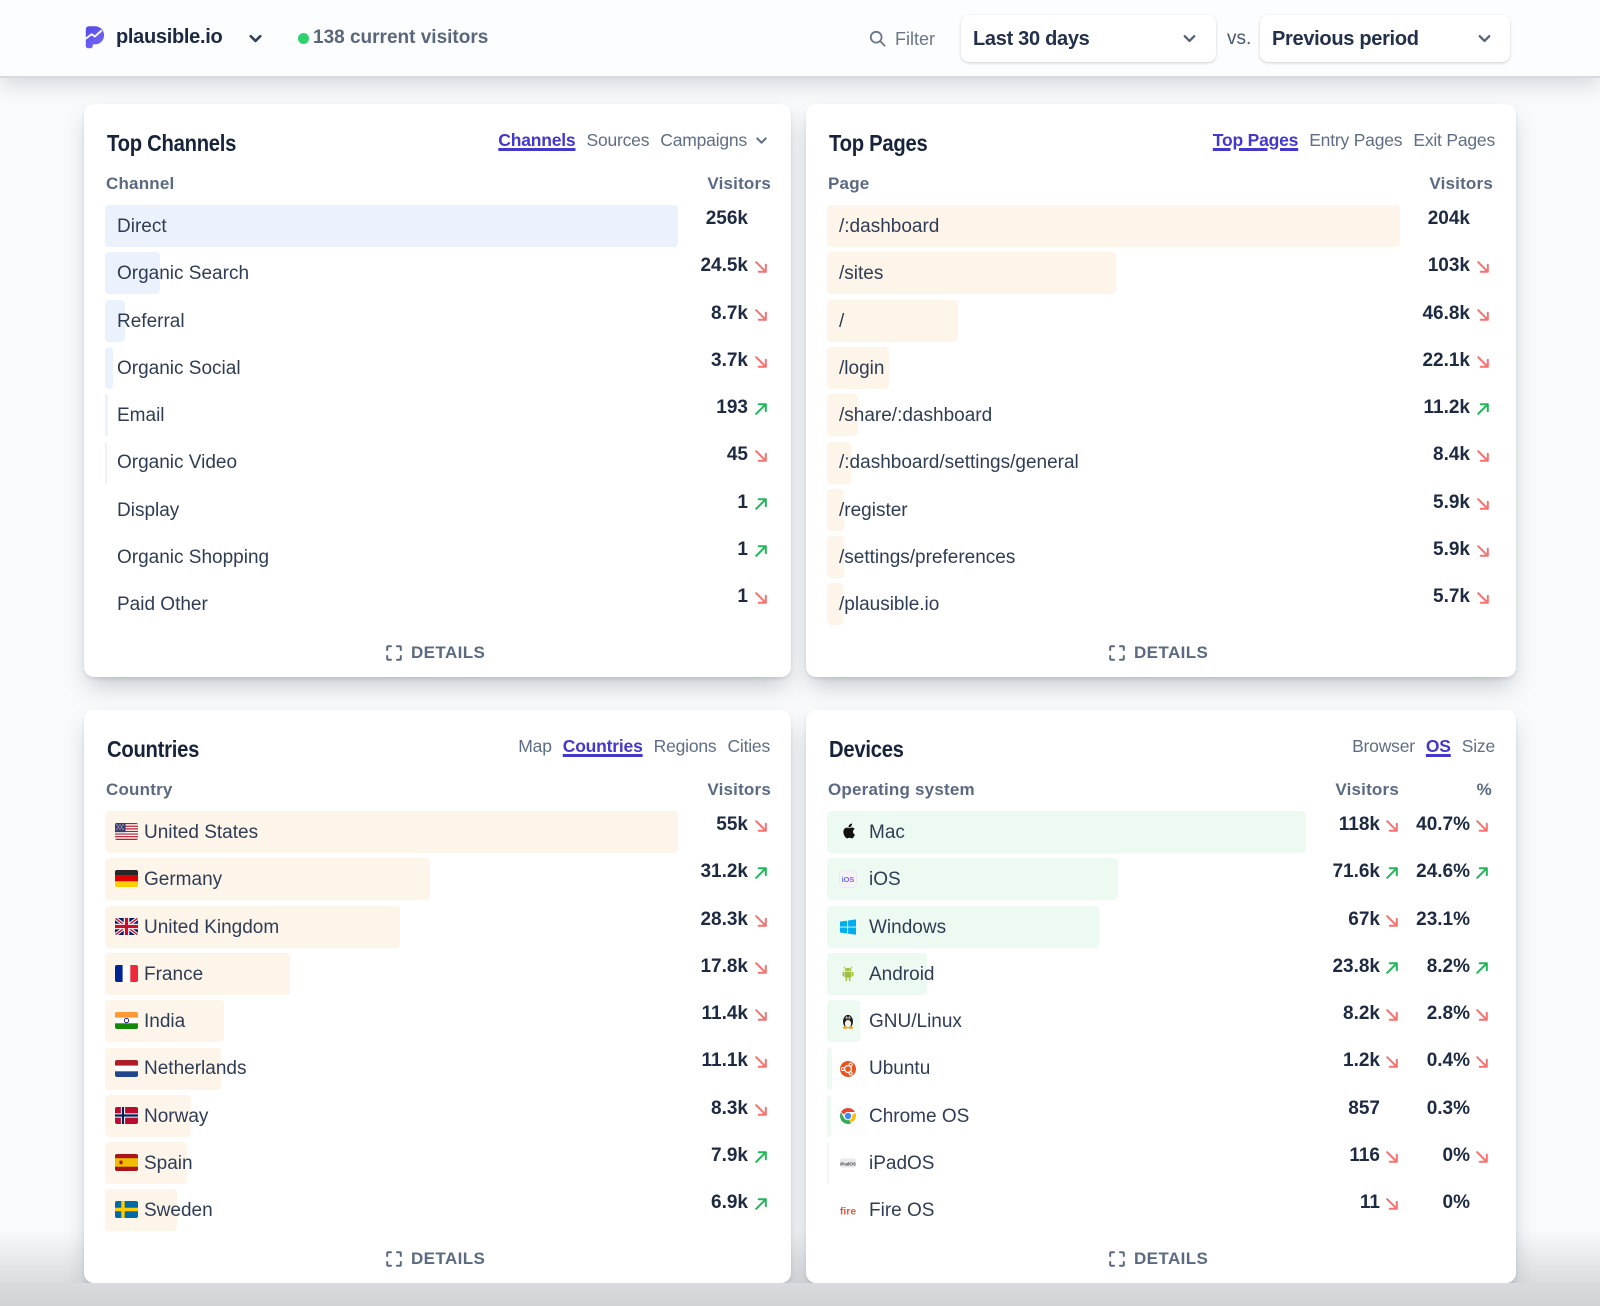 This screenshot has width=1600, height=1306. What do you see at coordinates (848, 879) in the screenshot?
I see `svg-text: iOS` at bounding box center [848, 879].